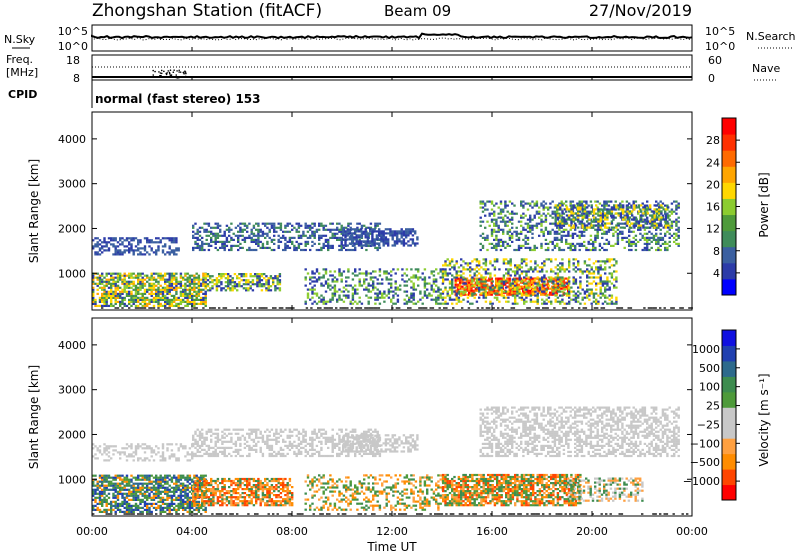  I want to click on y-tick-label: 4000, so click(72, 139).